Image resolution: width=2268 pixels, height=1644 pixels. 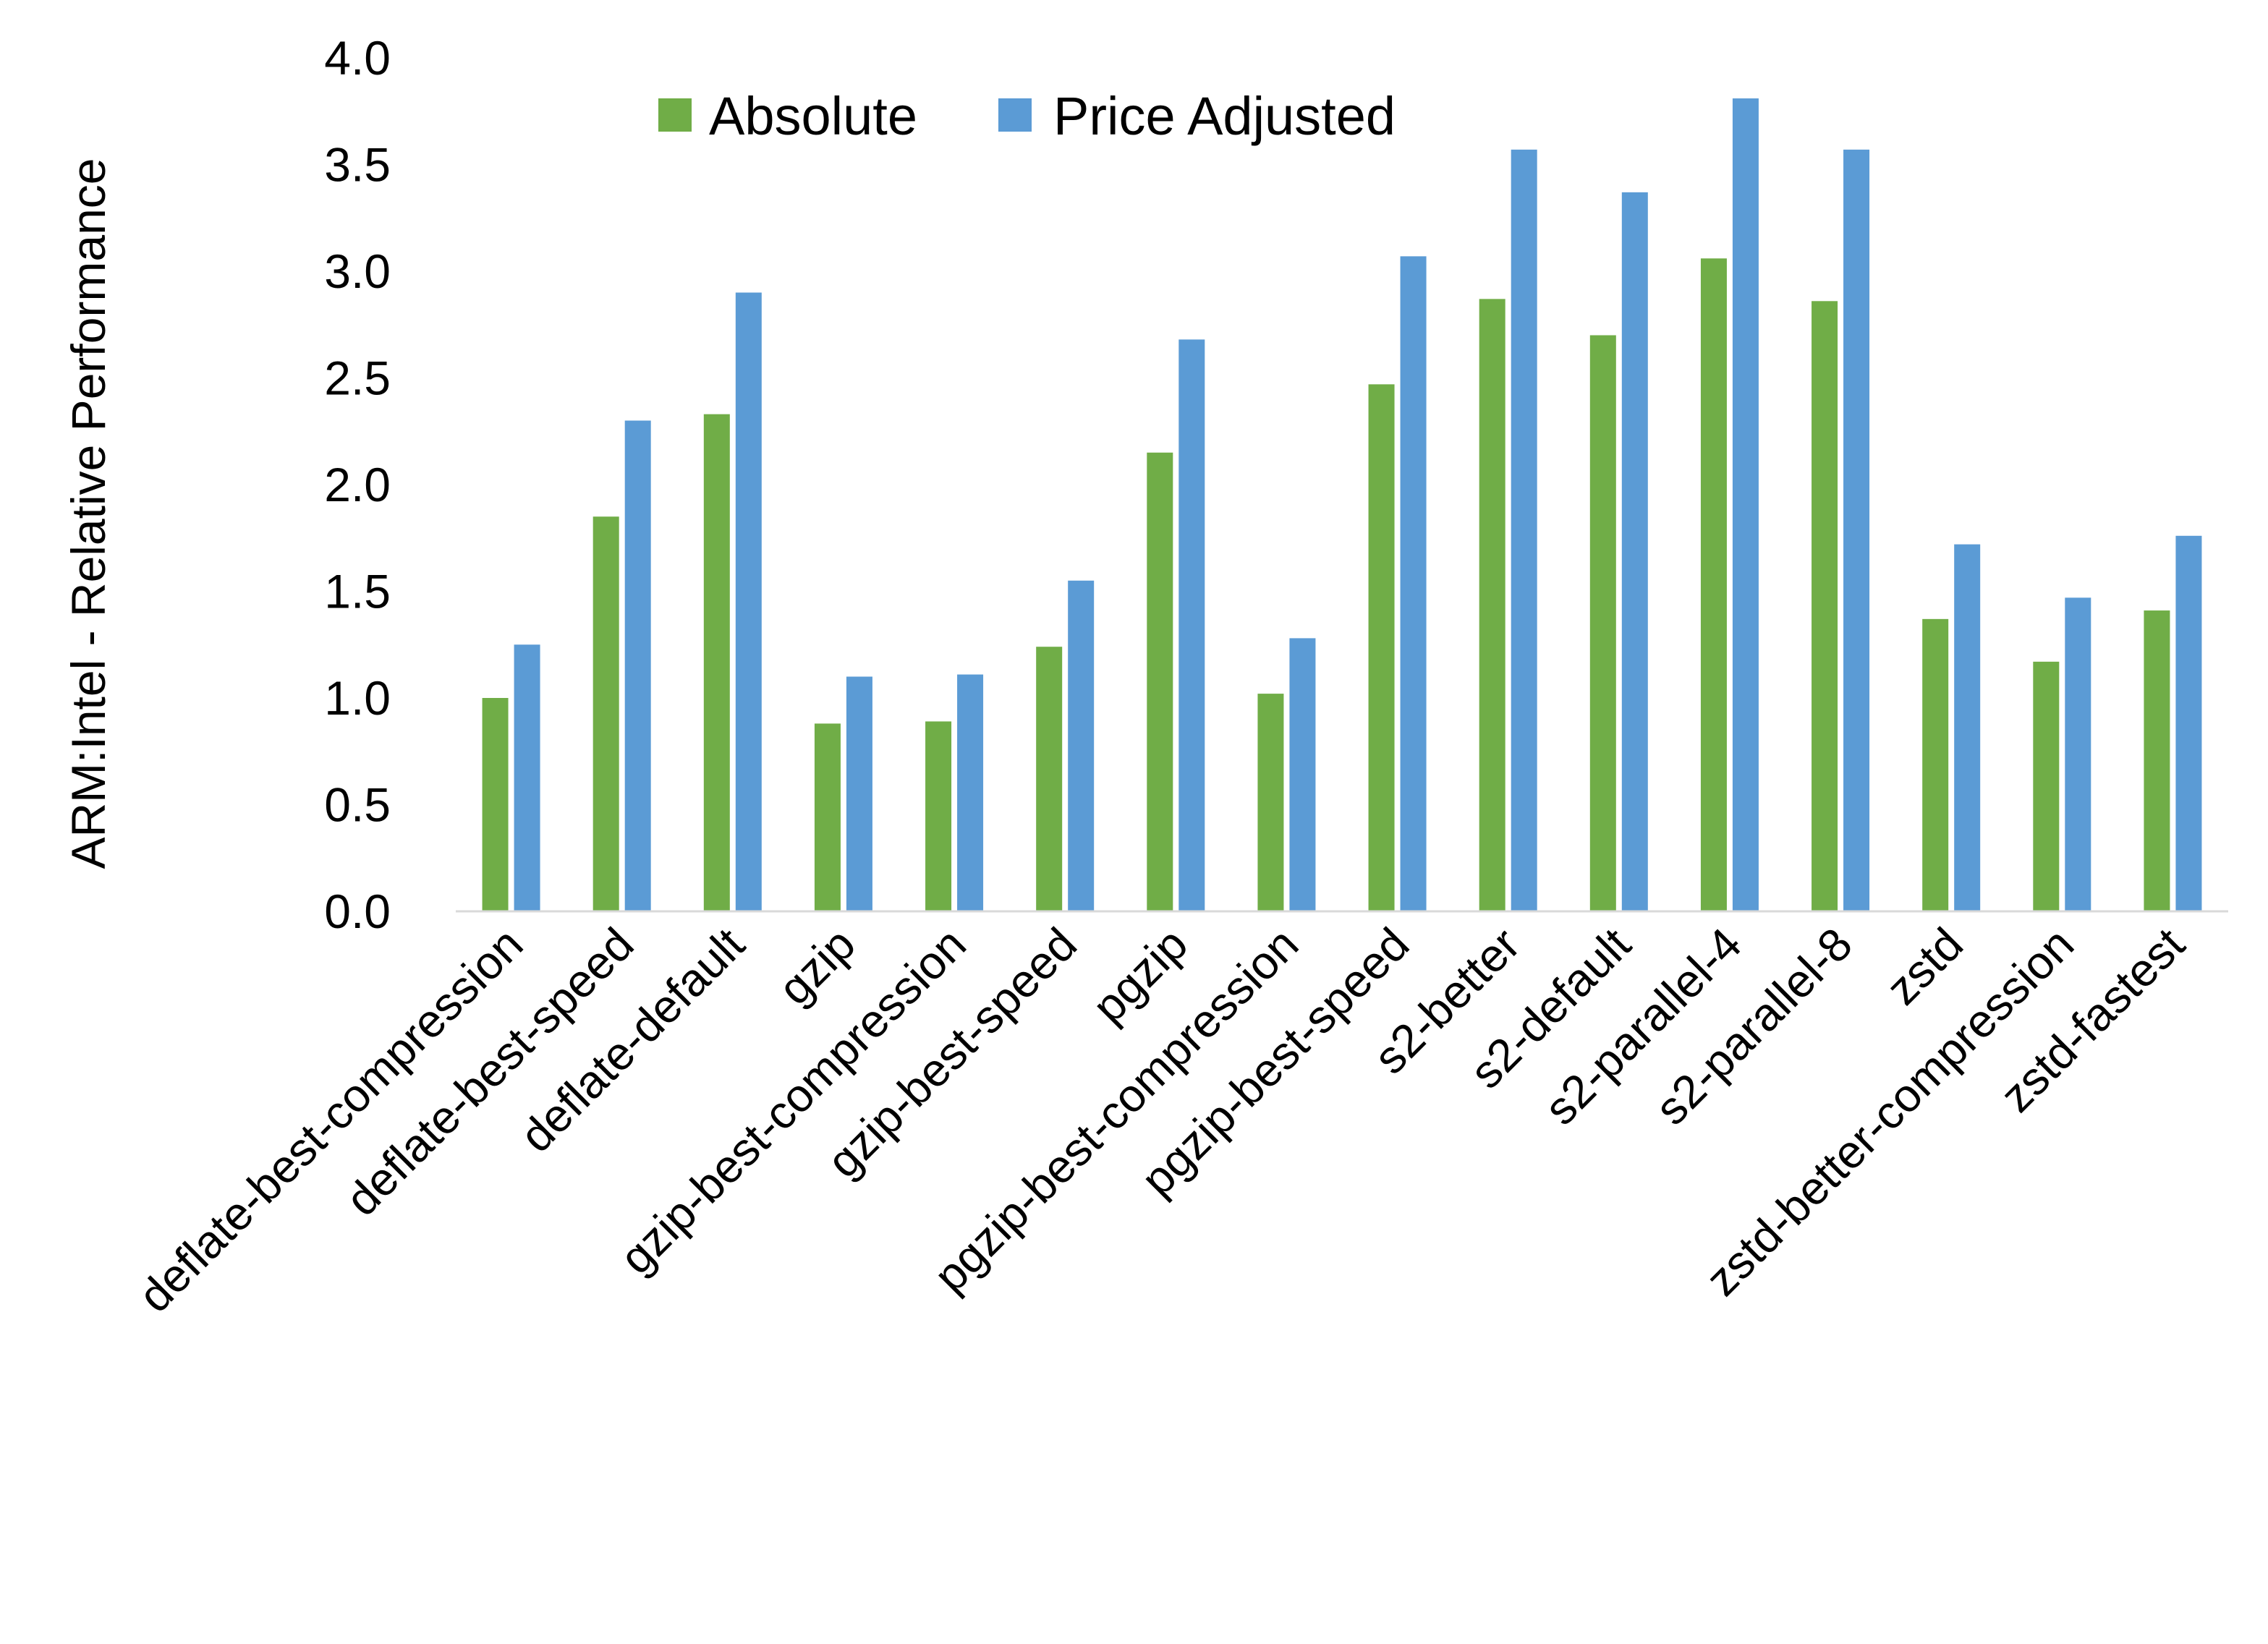 I want to click on y-tick-label: 3.0, so click(x=357, y=271).